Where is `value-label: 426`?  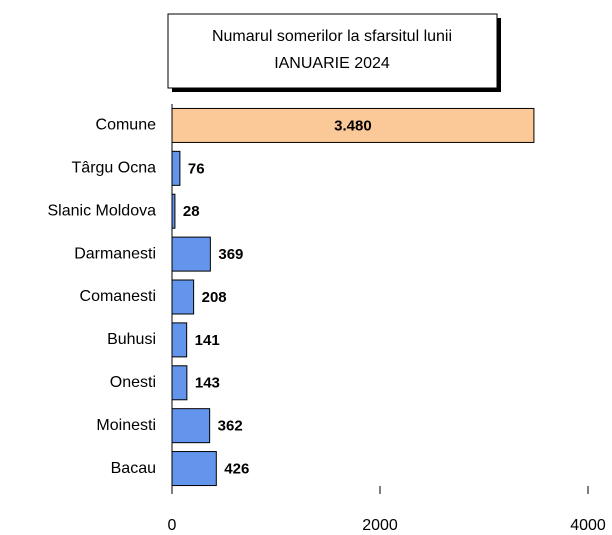
value-label: 426 is located at coordinates (236, 469).